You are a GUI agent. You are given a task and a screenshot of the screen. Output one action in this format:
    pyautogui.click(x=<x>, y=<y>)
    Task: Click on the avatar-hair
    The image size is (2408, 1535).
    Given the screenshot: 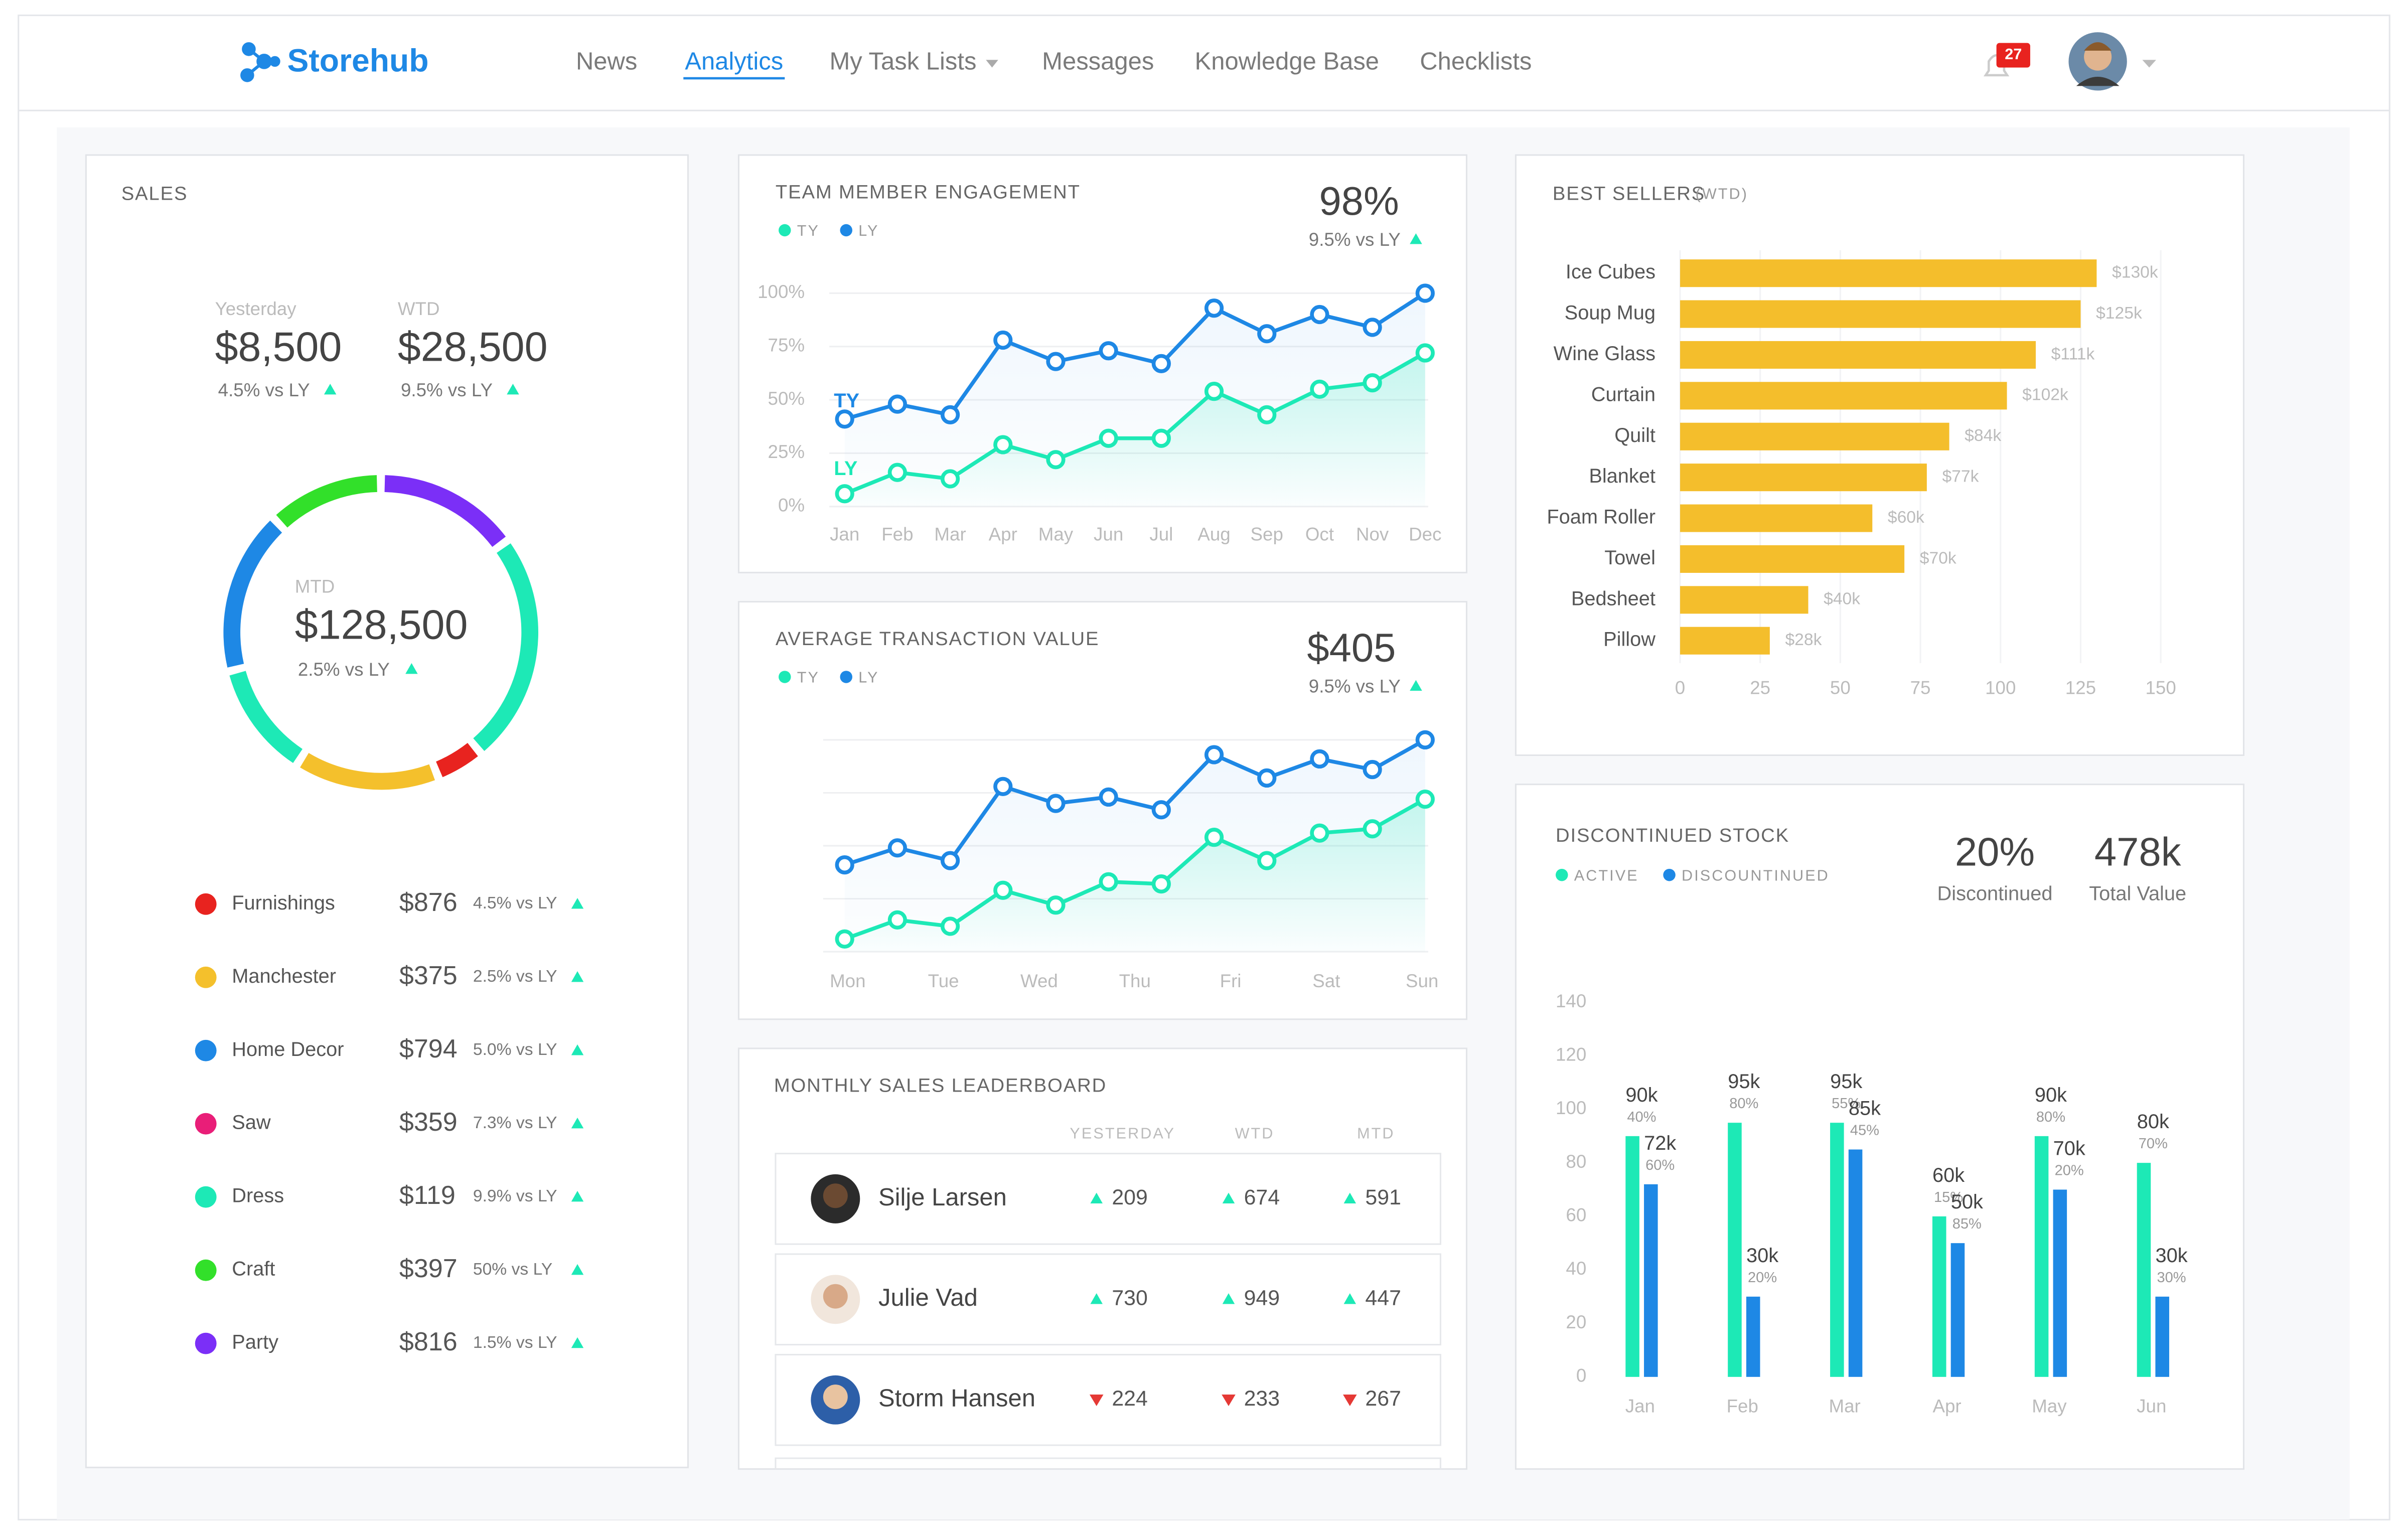 What is the action you would take?
    pyautogui.click(x=2098, y=46)
    